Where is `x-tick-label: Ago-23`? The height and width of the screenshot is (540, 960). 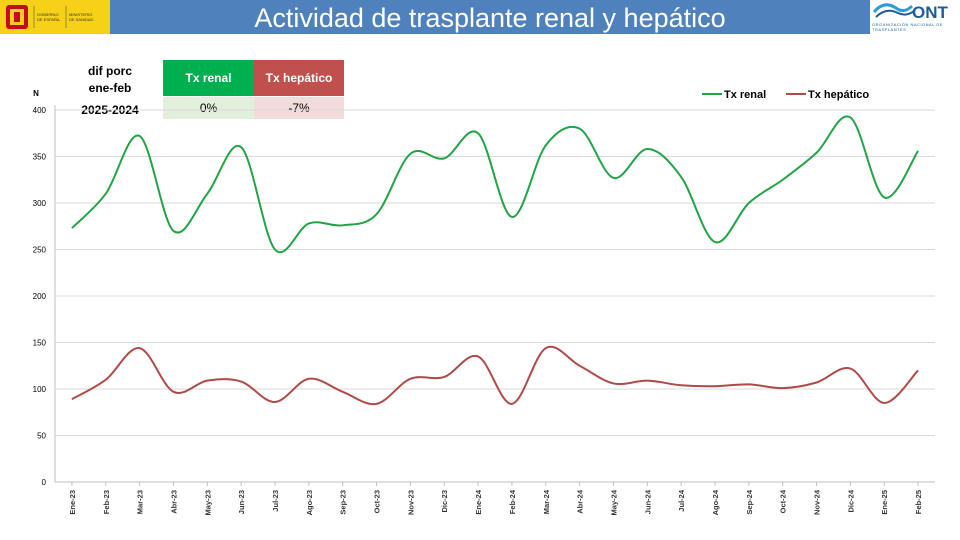 x-tick-label: Ago-23 is located at coordinates (309, 502).